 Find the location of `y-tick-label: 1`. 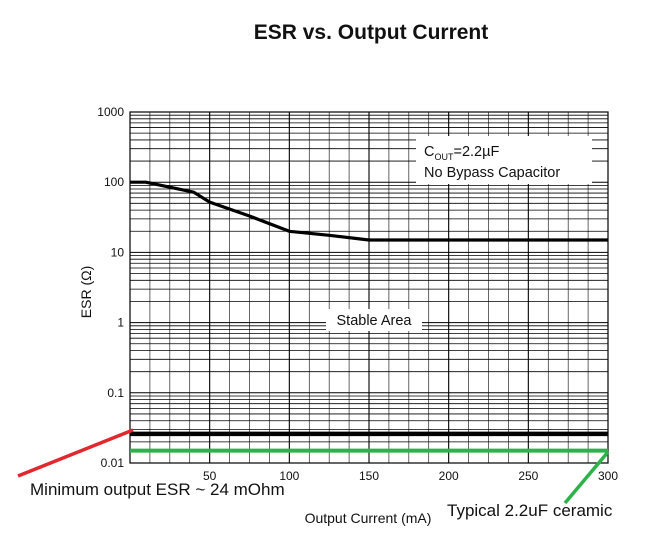

y-tick-label: 1 is located at coordinates (120, 323).